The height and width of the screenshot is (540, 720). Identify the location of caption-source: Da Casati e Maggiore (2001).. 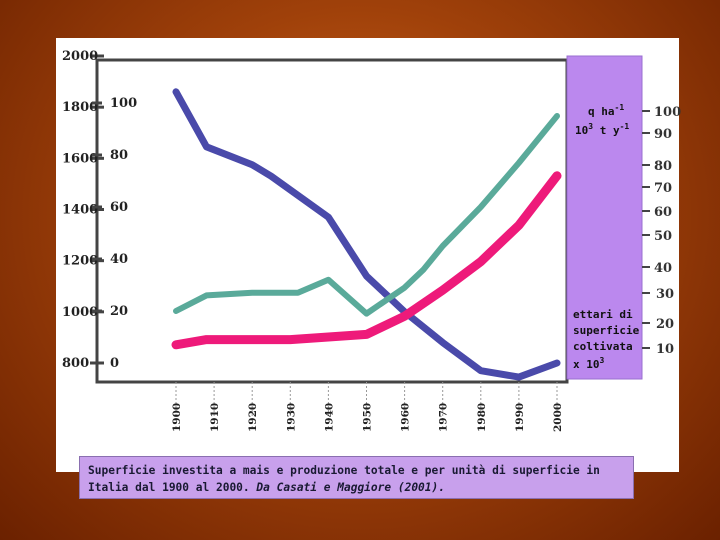
(350, 487).